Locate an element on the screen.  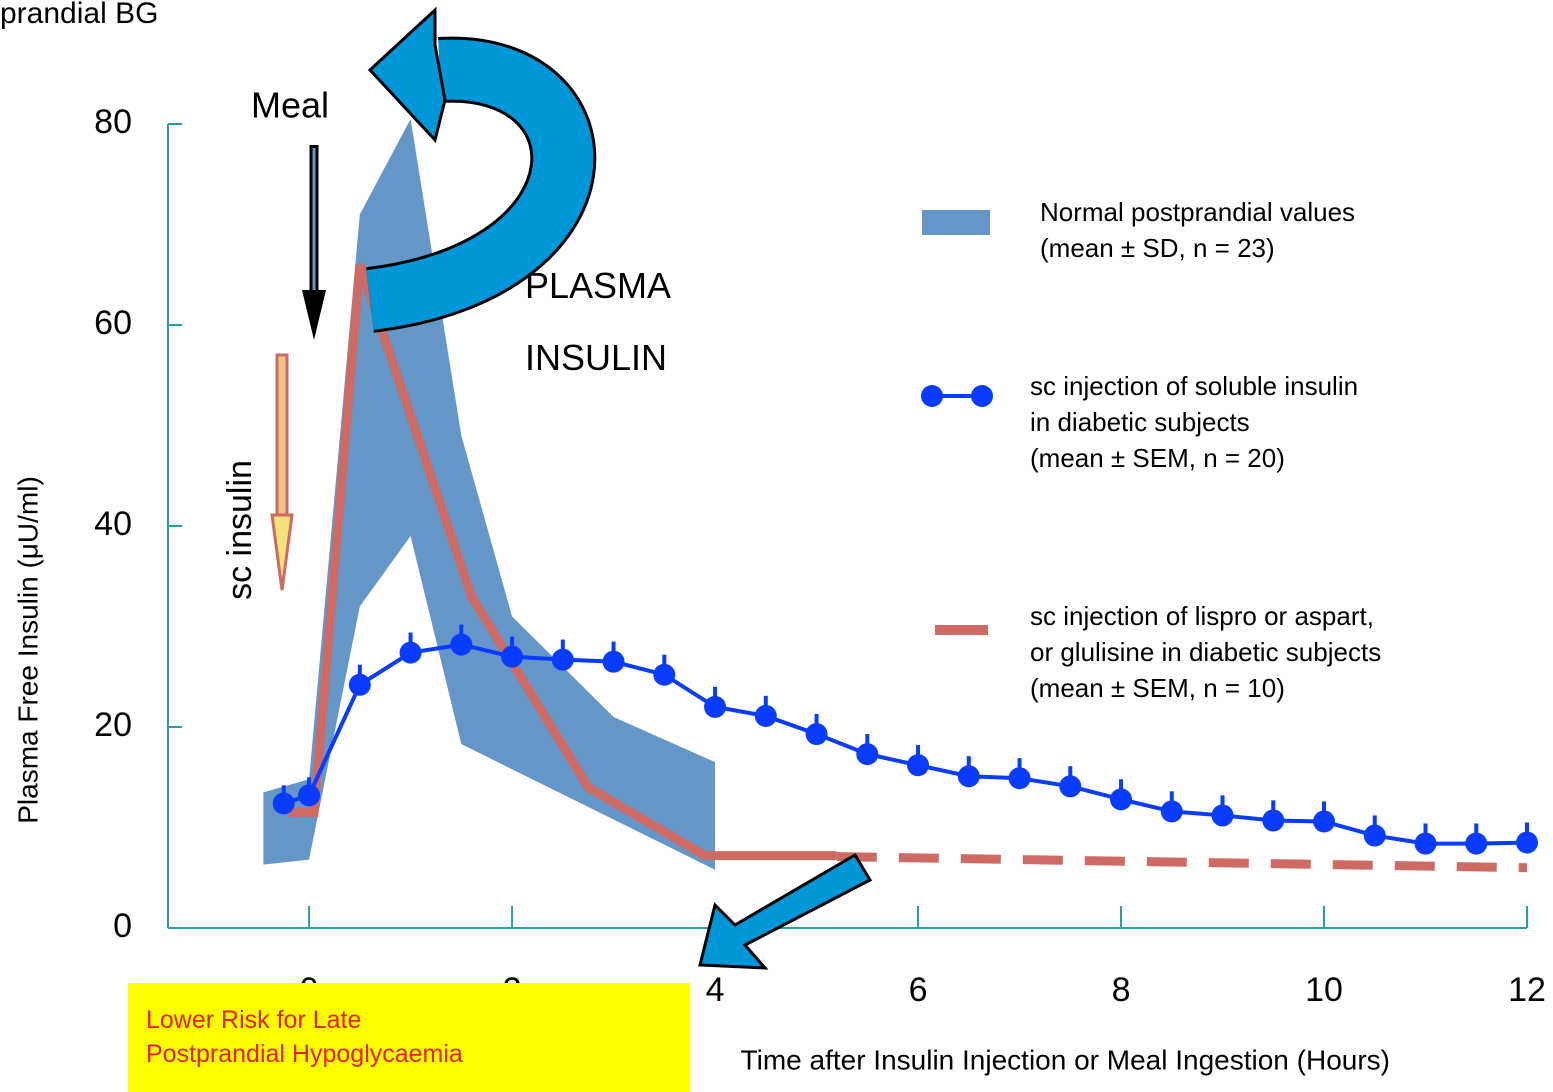
dashed-line is located at coordinates (1182, 862).